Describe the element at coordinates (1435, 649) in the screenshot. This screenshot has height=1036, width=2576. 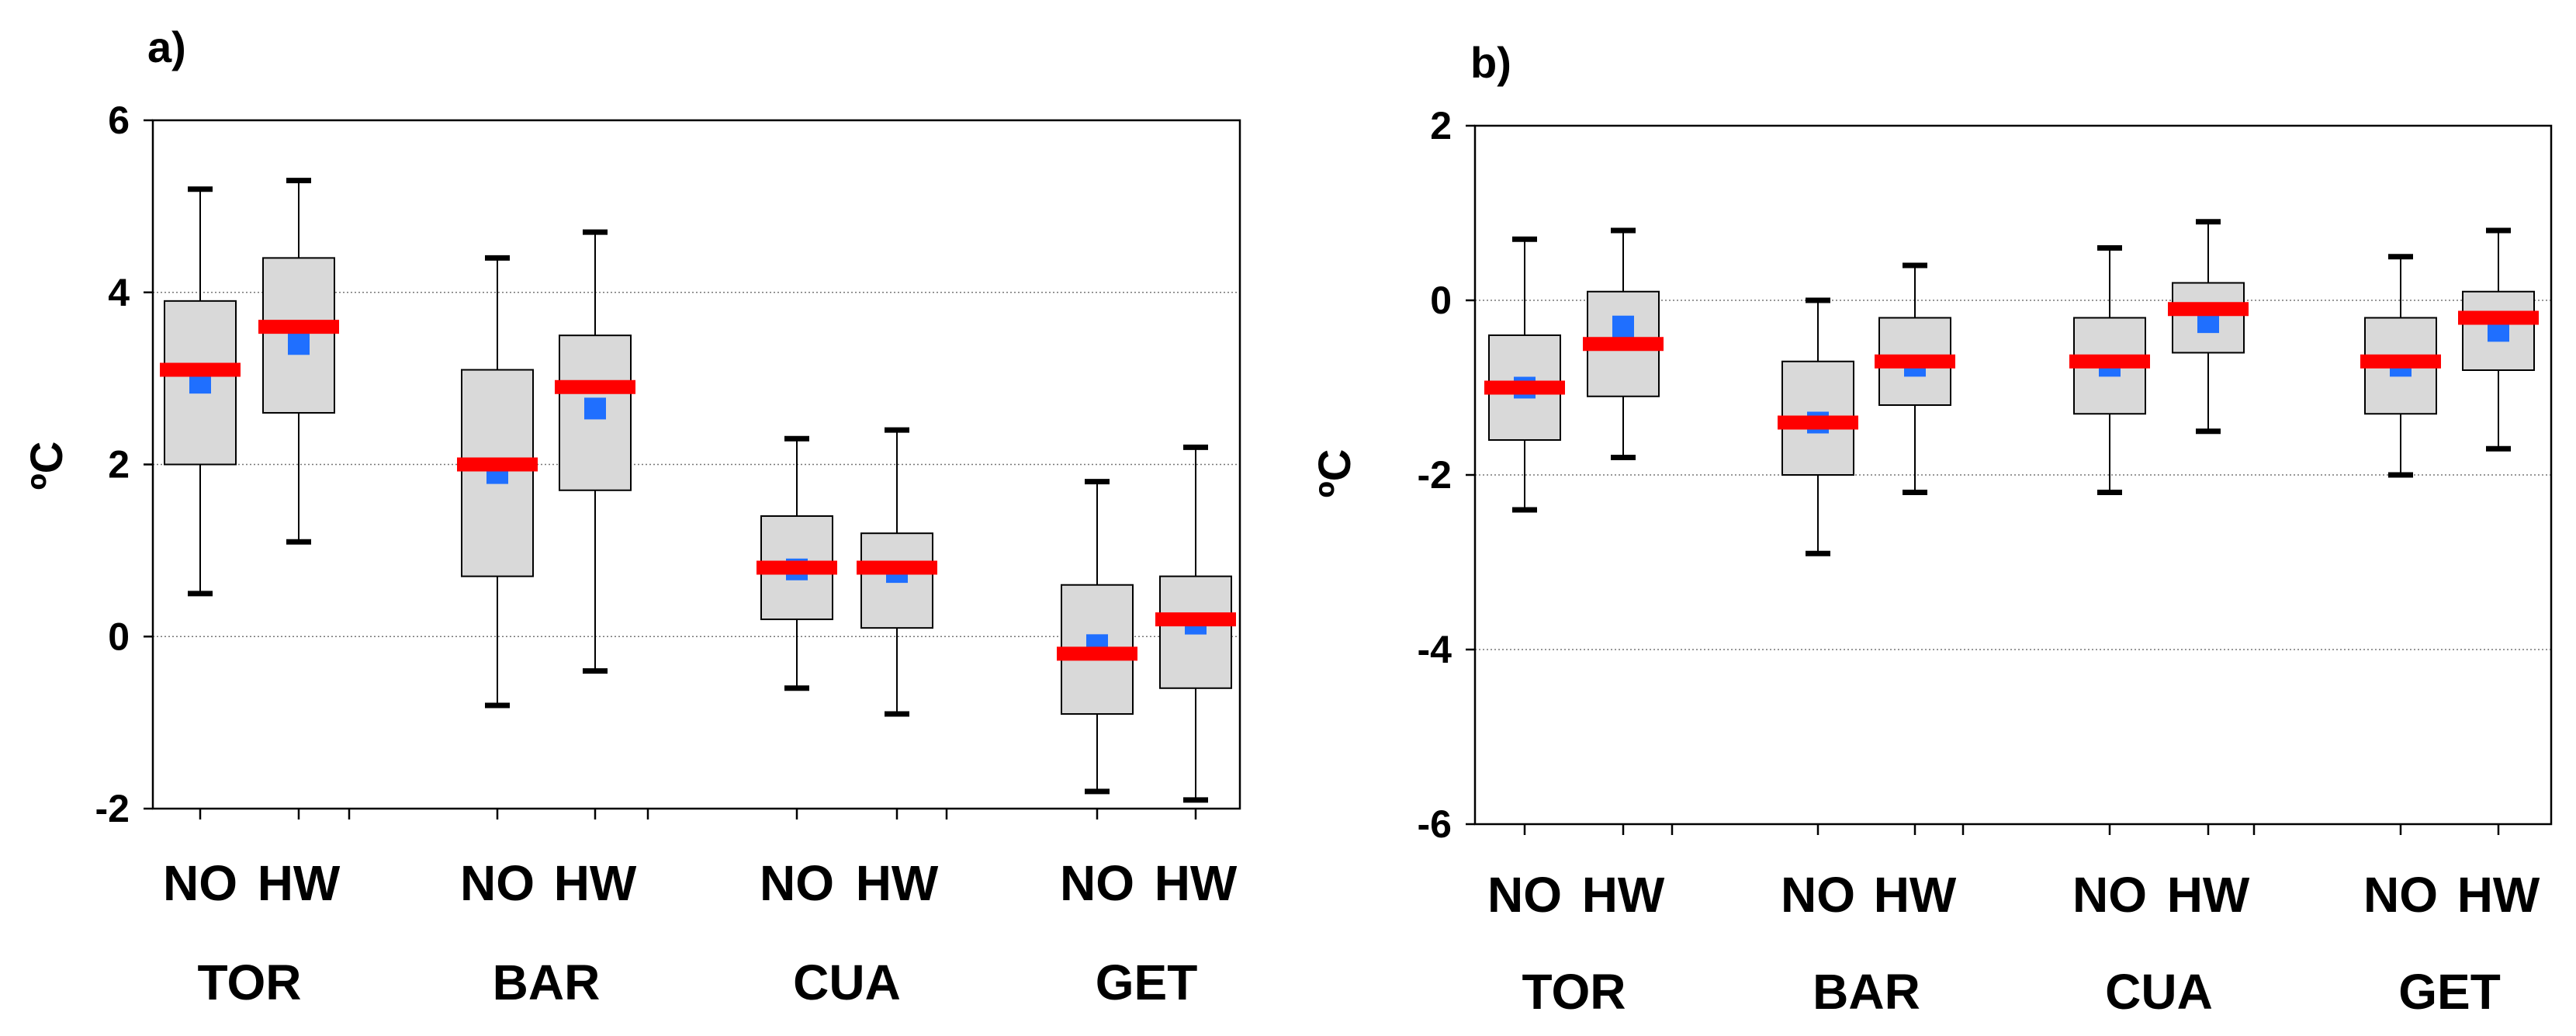
I see `y-tick-label: -4` at that location.